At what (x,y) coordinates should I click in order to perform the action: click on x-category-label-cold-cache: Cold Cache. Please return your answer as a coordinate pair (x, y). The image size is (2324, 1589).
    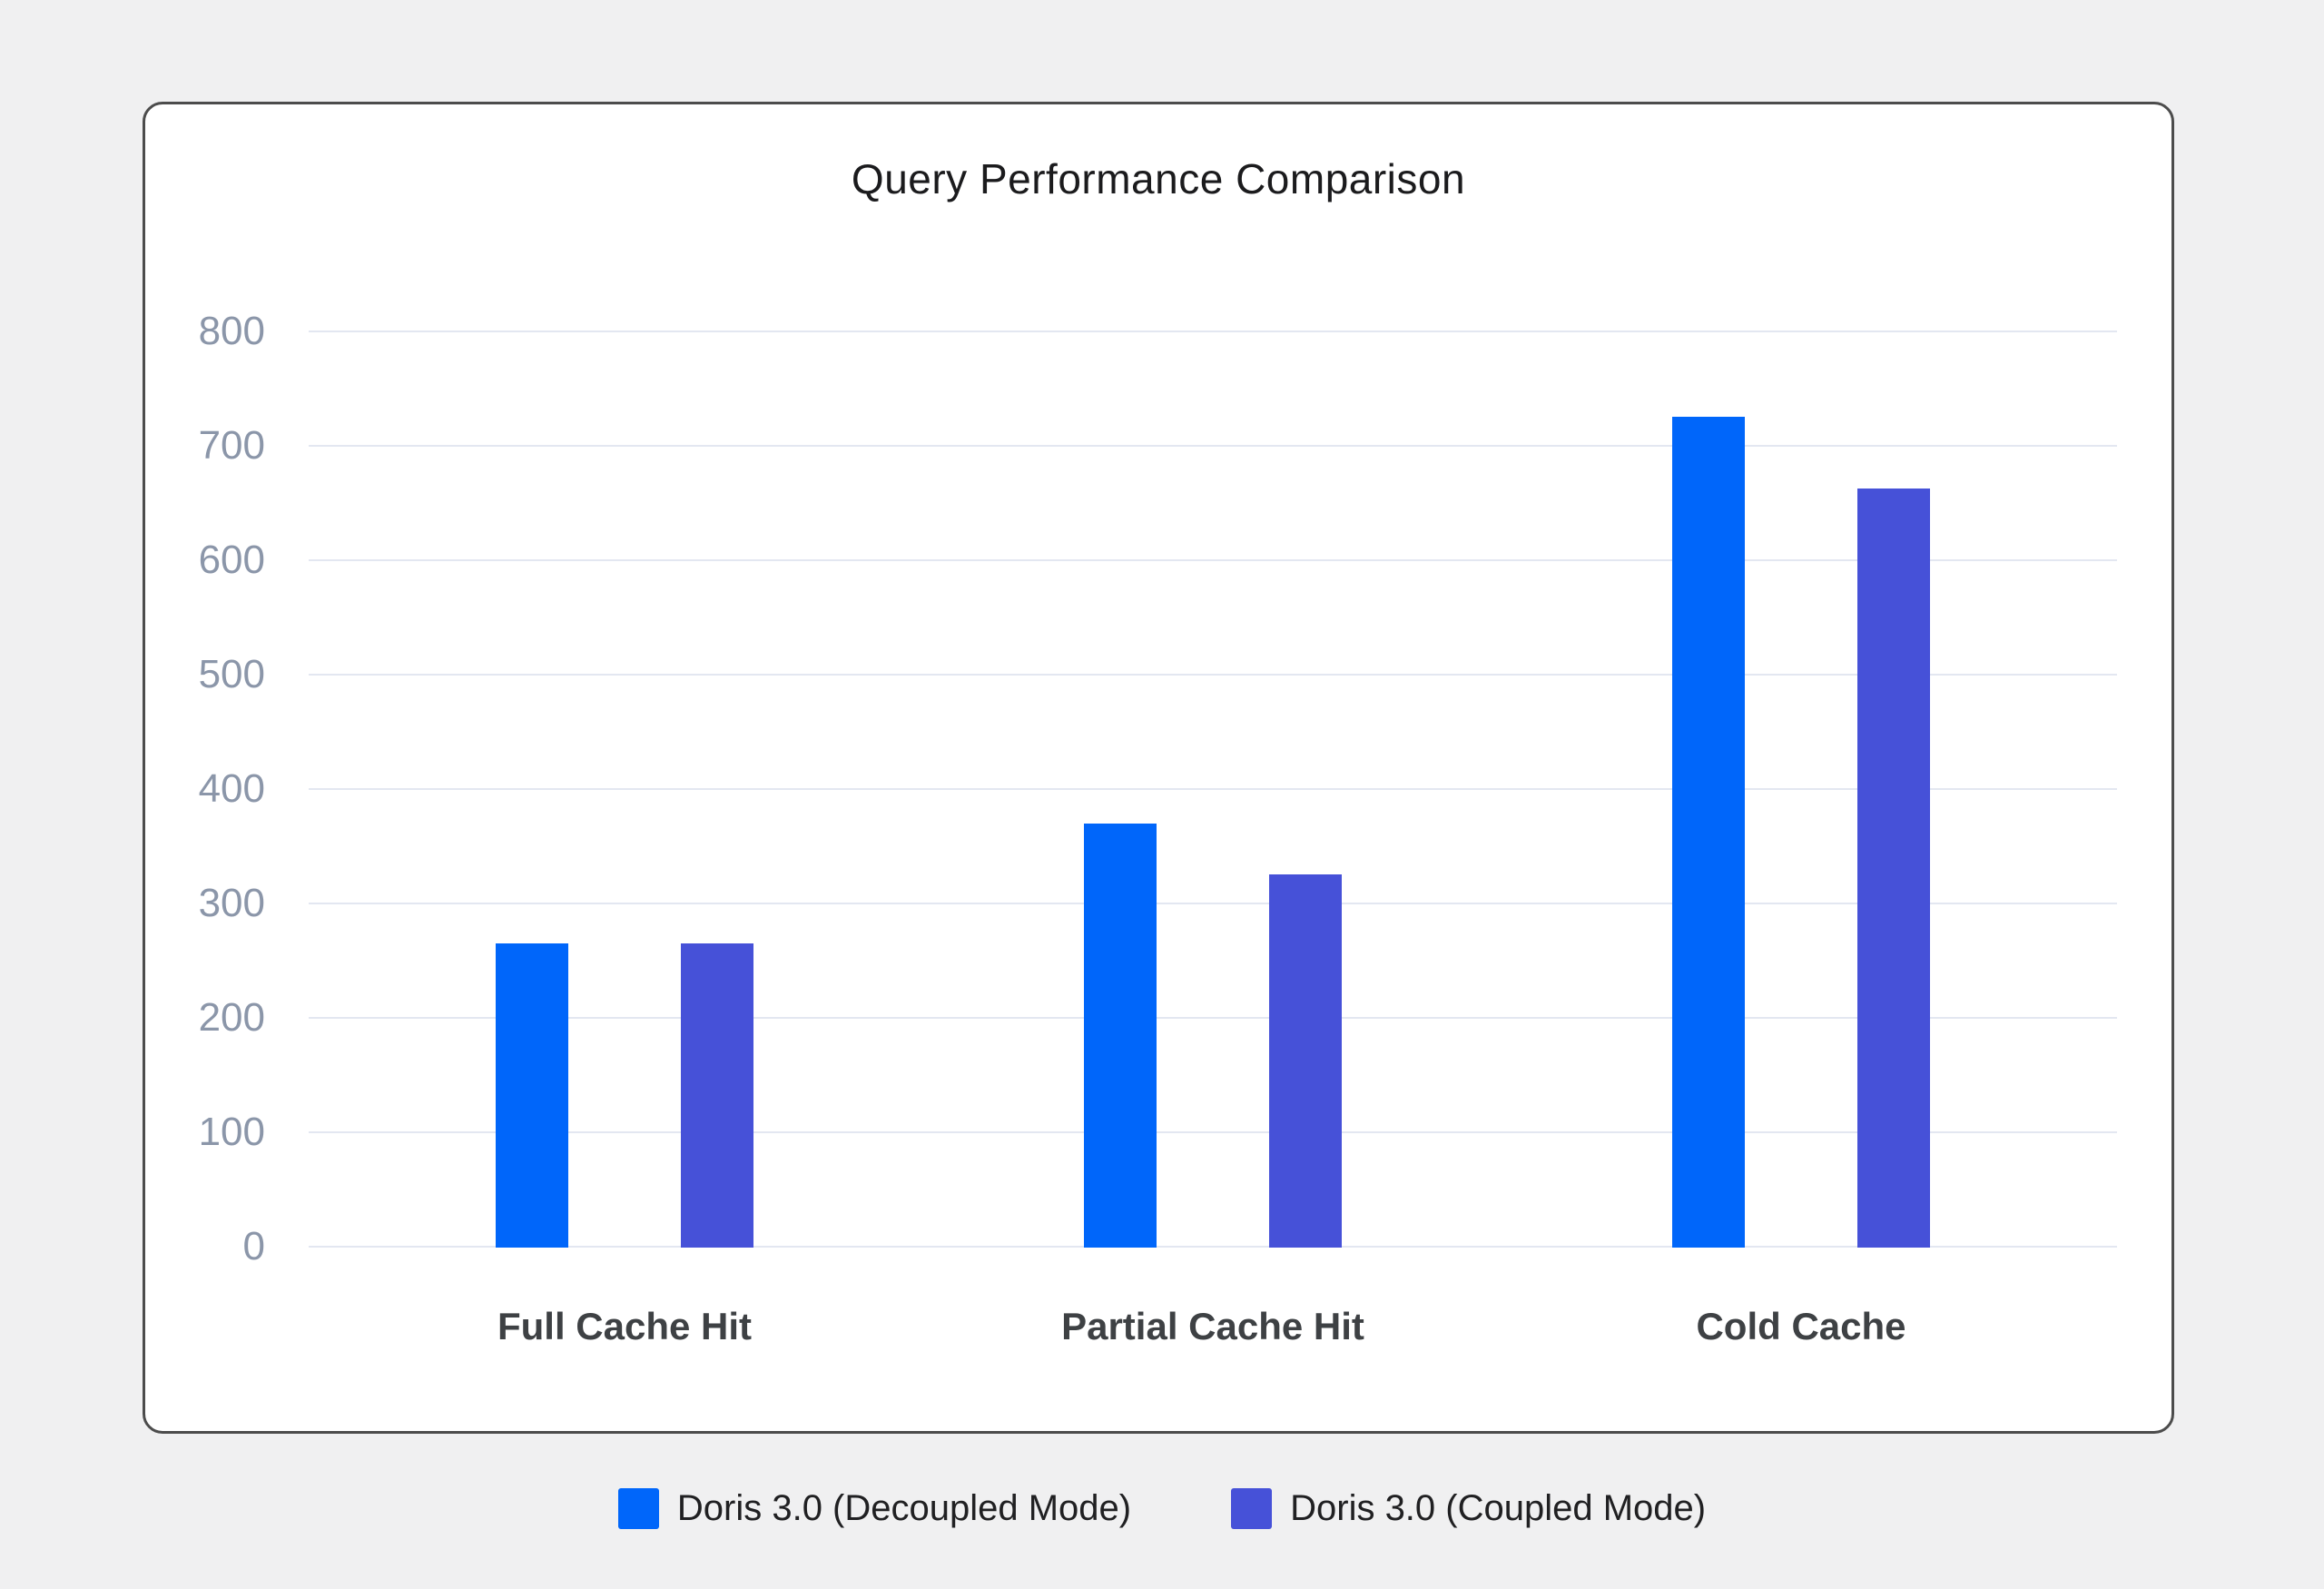
    Looking at the image, I should click on (1801, 1326).